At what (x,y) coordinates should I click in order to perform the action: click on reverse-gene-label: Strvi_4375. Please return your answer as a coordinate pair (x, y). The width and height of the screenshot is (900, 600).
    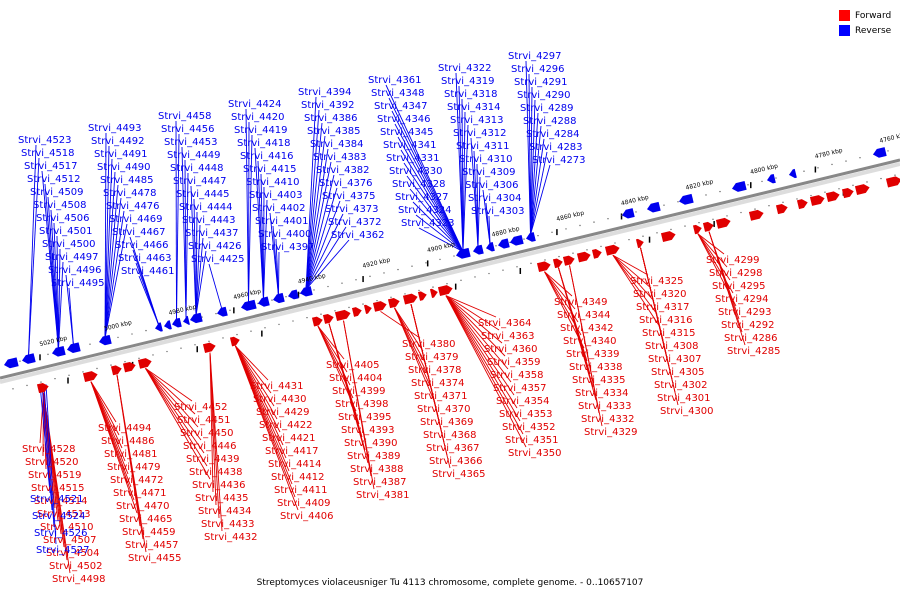
    Looking at the image, I should click on (349, 196).